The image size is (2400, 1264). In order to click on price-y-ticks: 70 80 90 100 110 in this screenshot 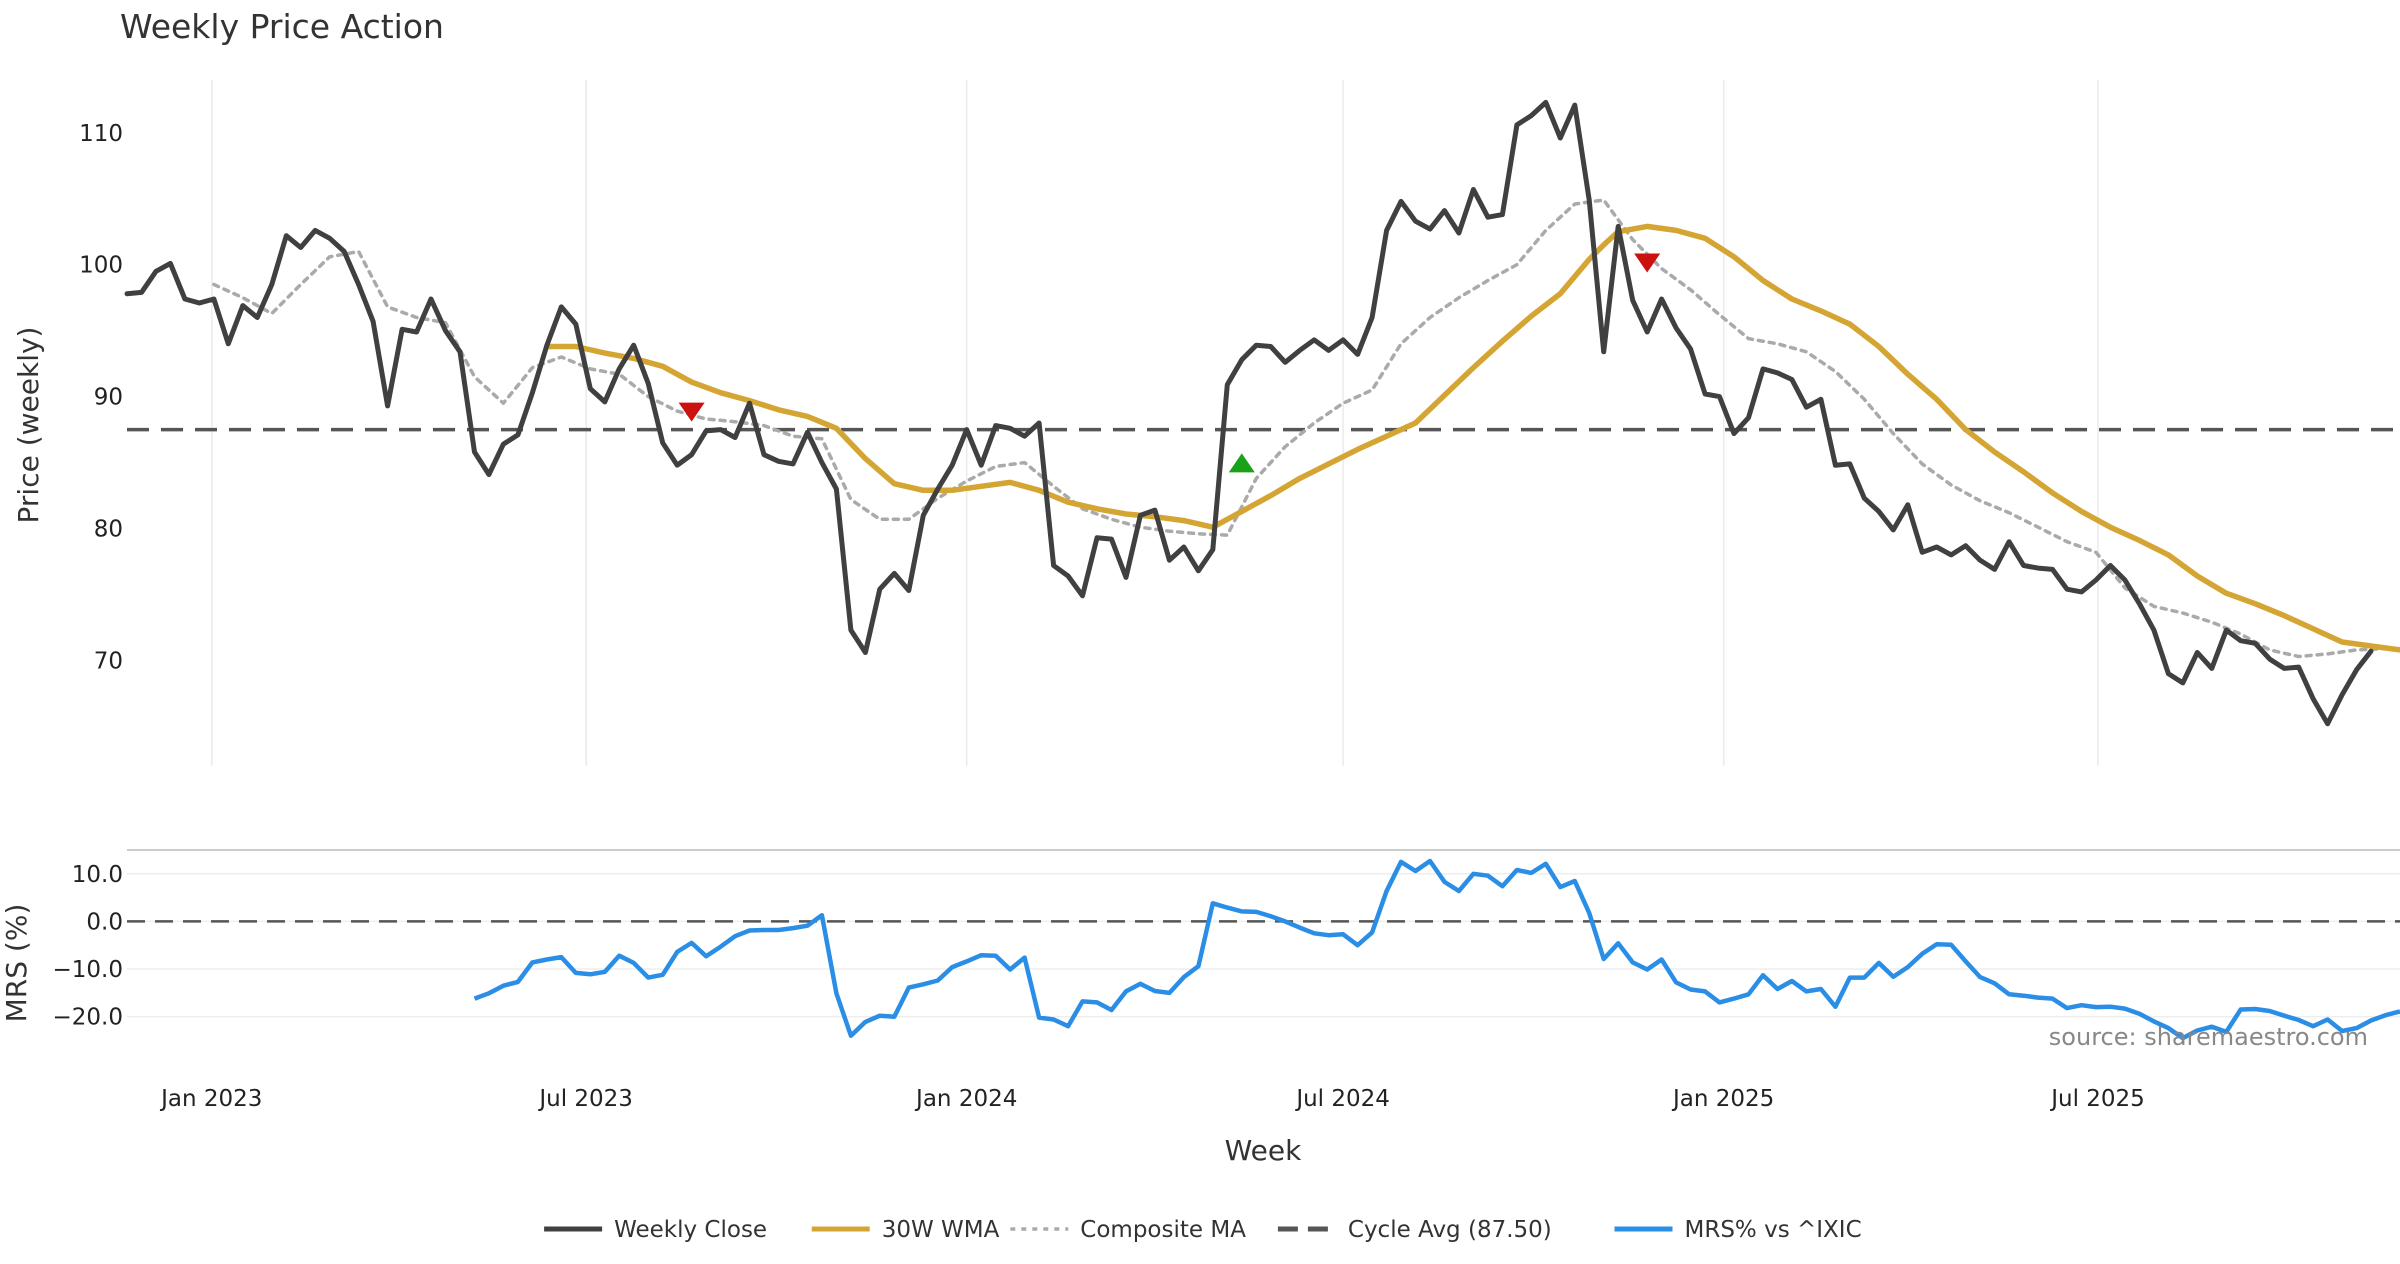, I will do `click(101, 398)`.